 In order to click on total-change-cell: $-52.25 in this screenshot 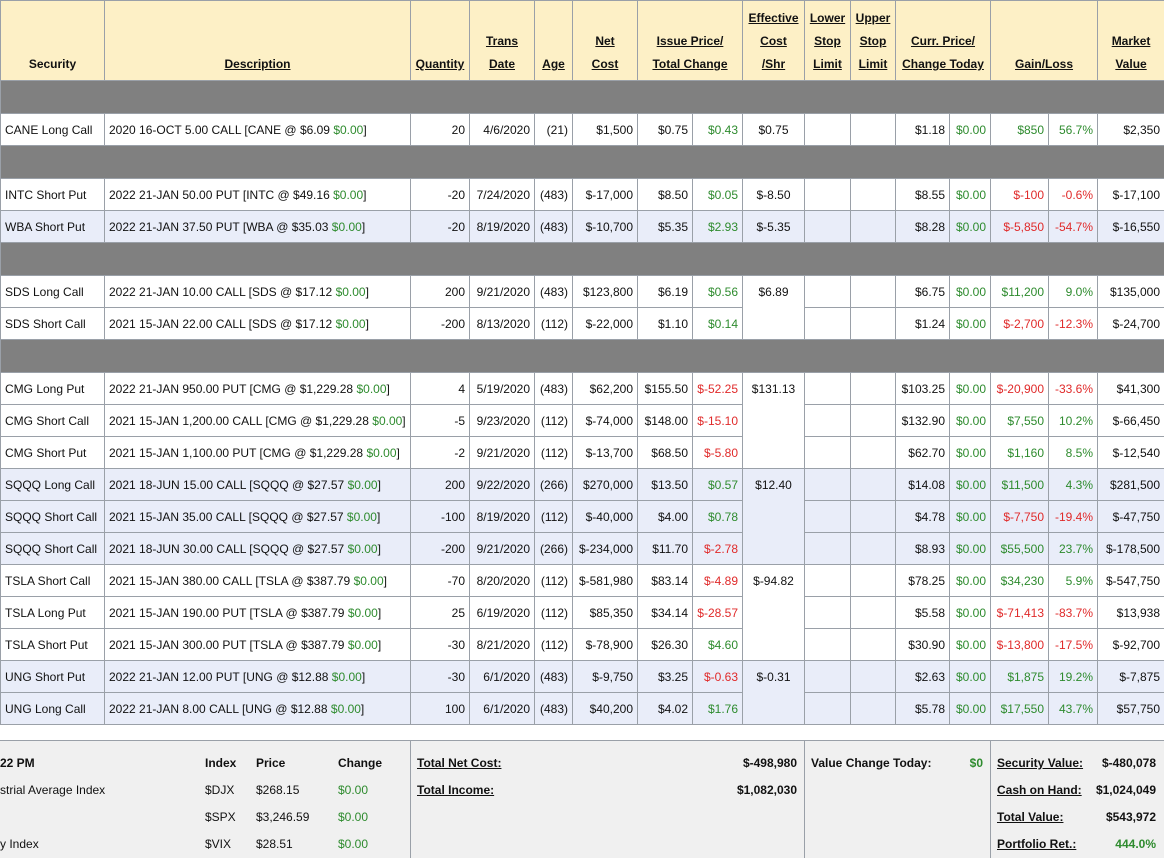, I will do `click(717, 388)`.